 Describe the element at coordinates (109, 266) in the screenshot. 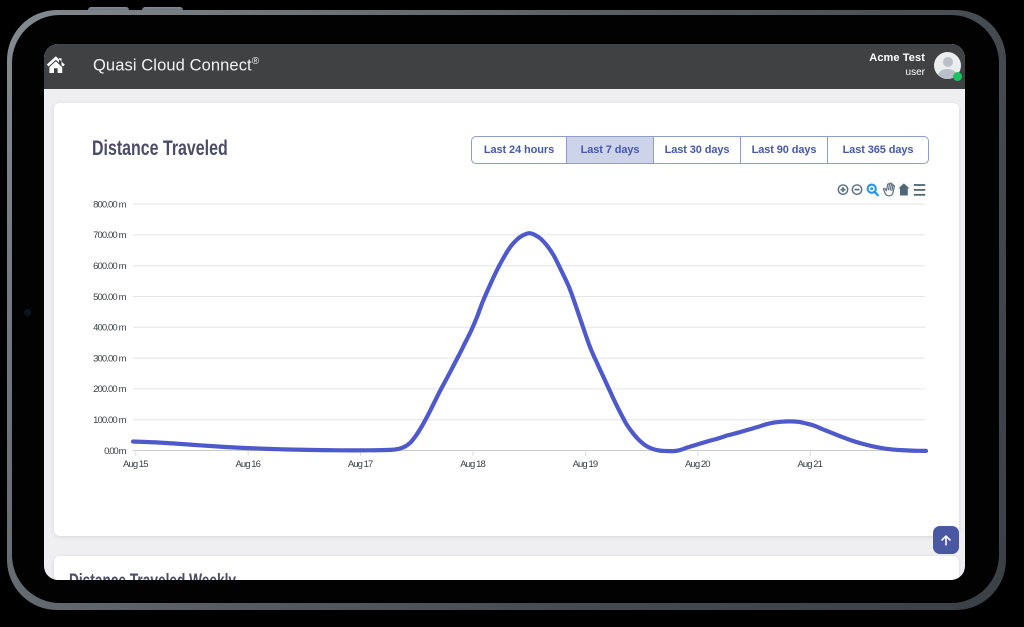

I see `svg-text: 600.00 m` at that location.